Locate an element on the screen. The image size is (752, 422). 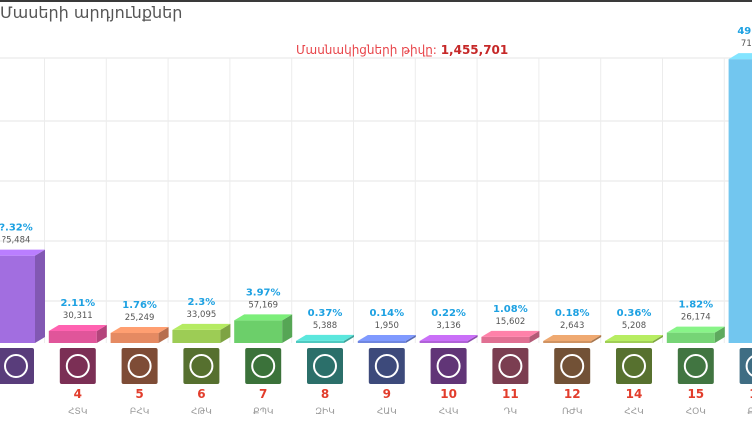
party-abbr-6: ՀԱԿ is located at coordinates (387, 412).